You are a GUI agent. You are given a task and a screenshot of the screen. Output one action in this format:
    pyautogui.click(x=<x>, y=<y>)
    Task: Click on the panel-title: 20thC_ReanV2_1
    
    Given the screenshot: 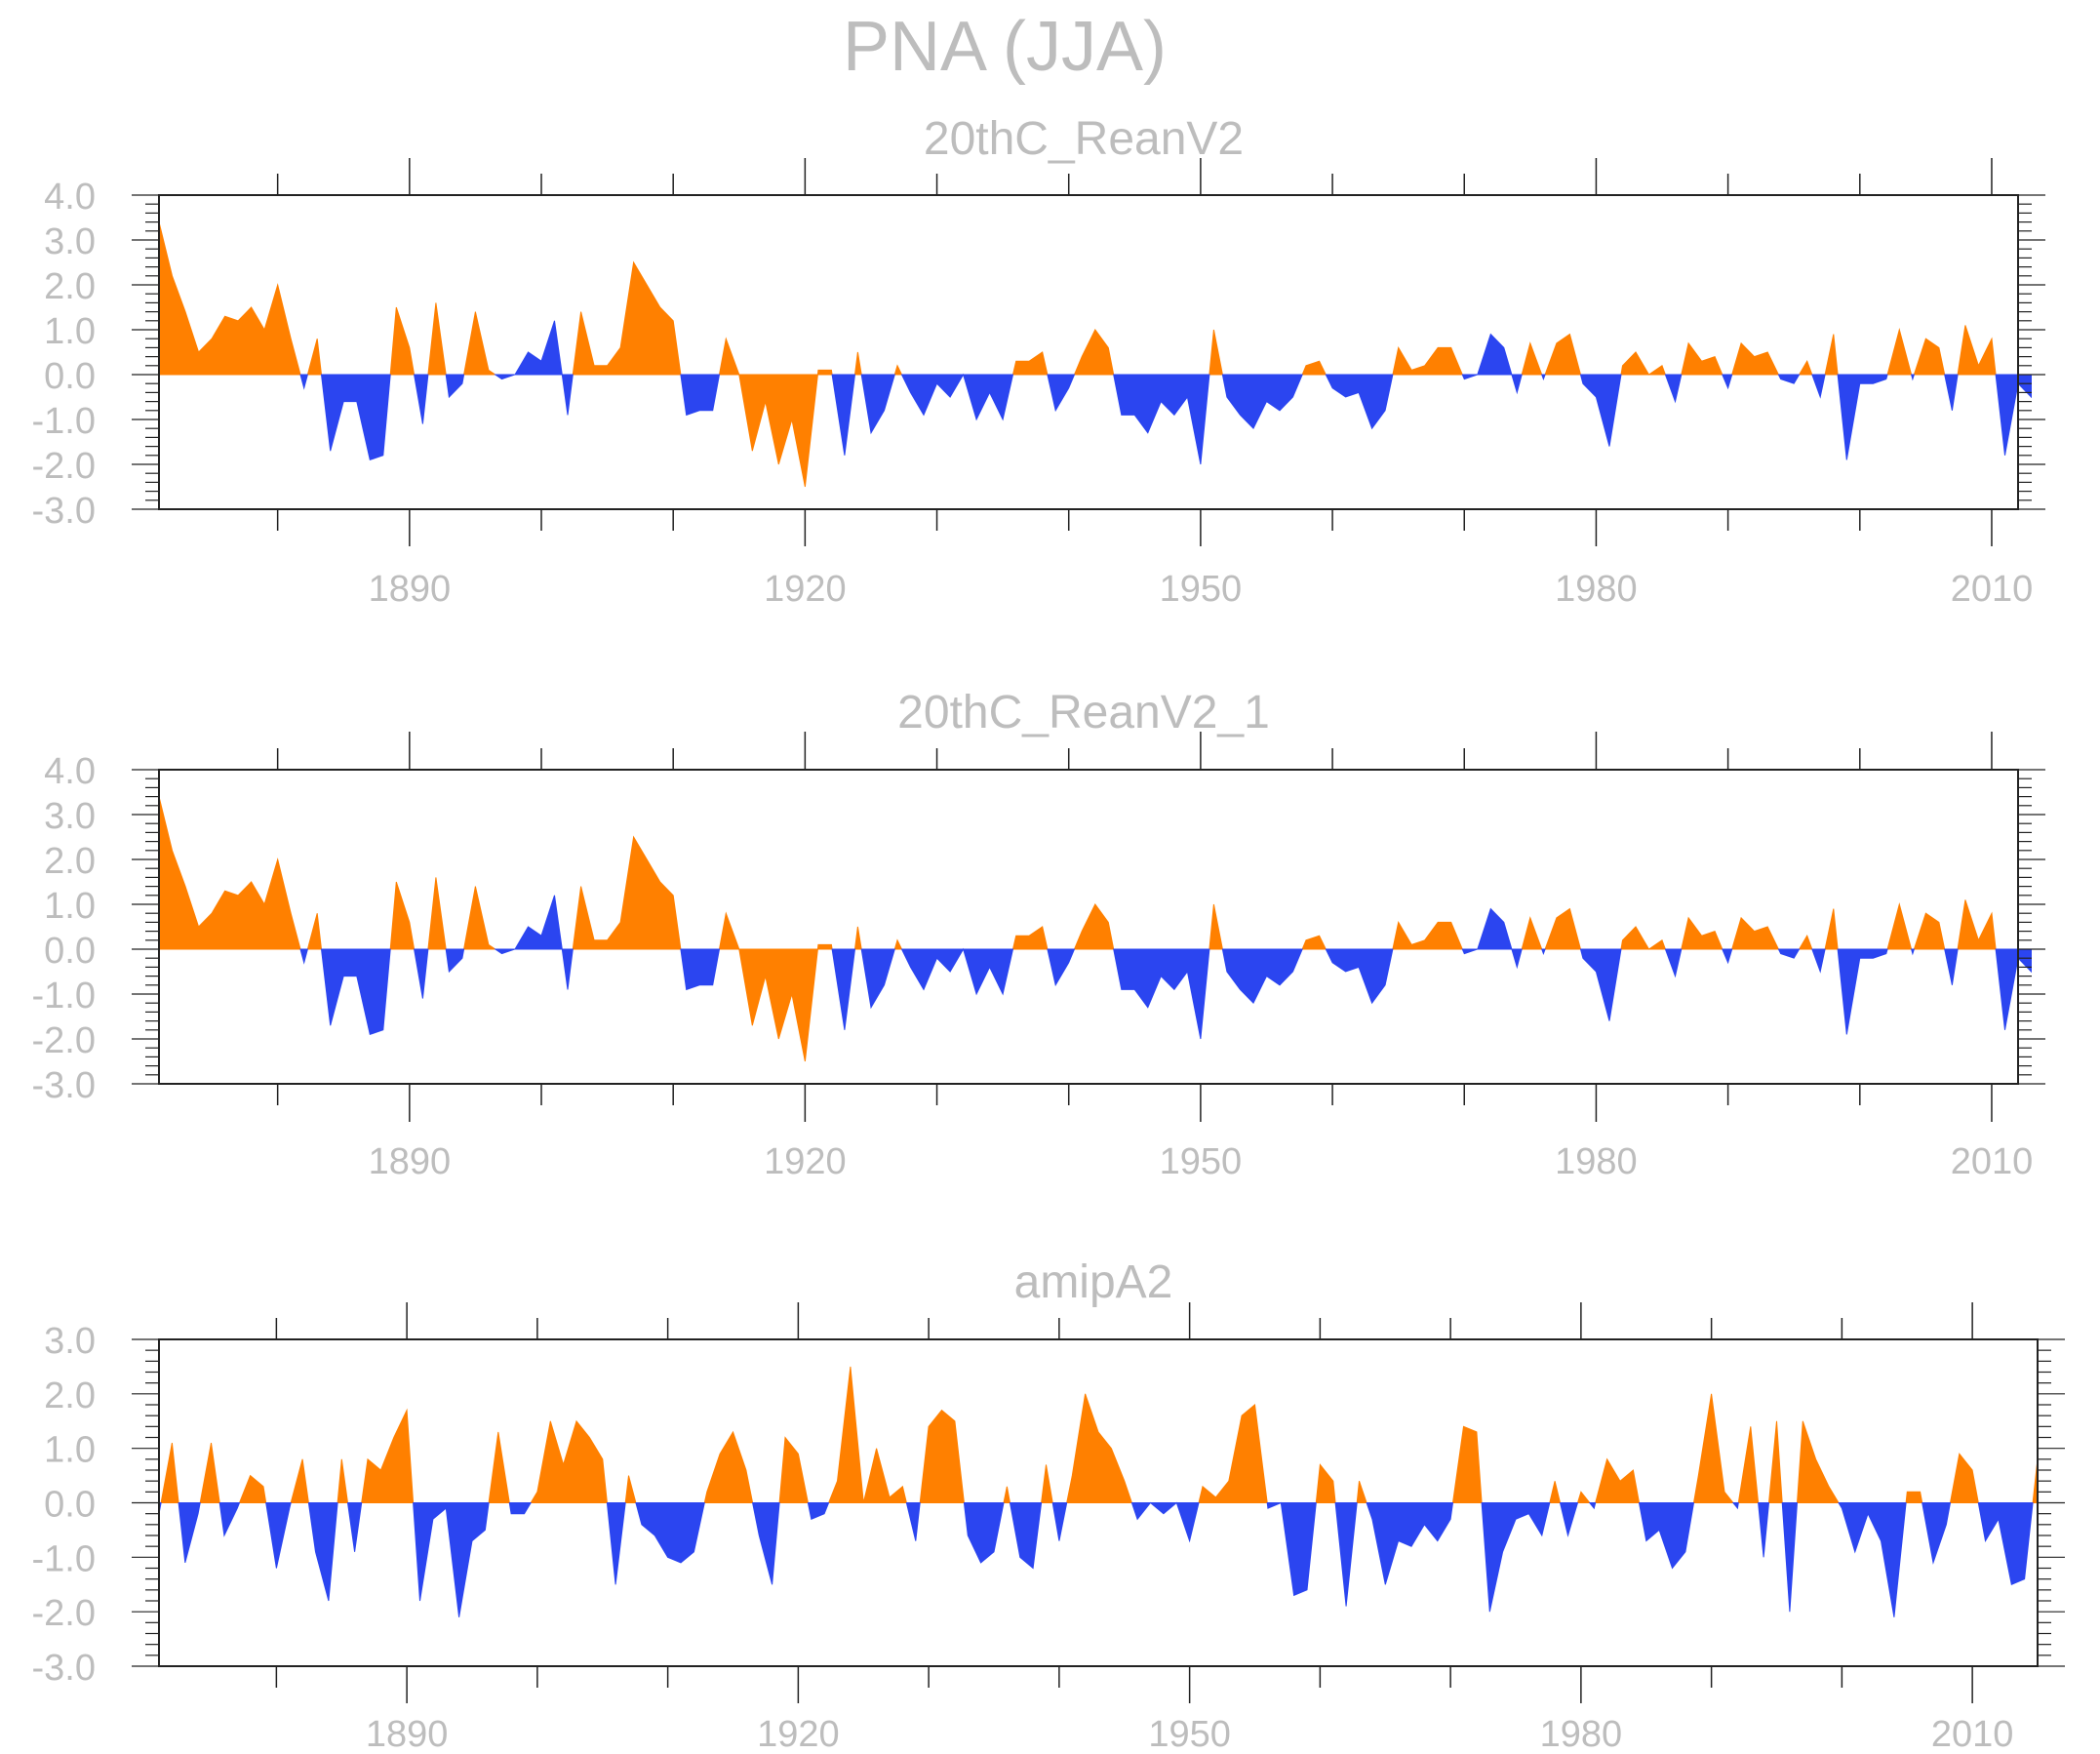 What is the action you would take?
    pyautogui.click(x=1084, y=712)
    